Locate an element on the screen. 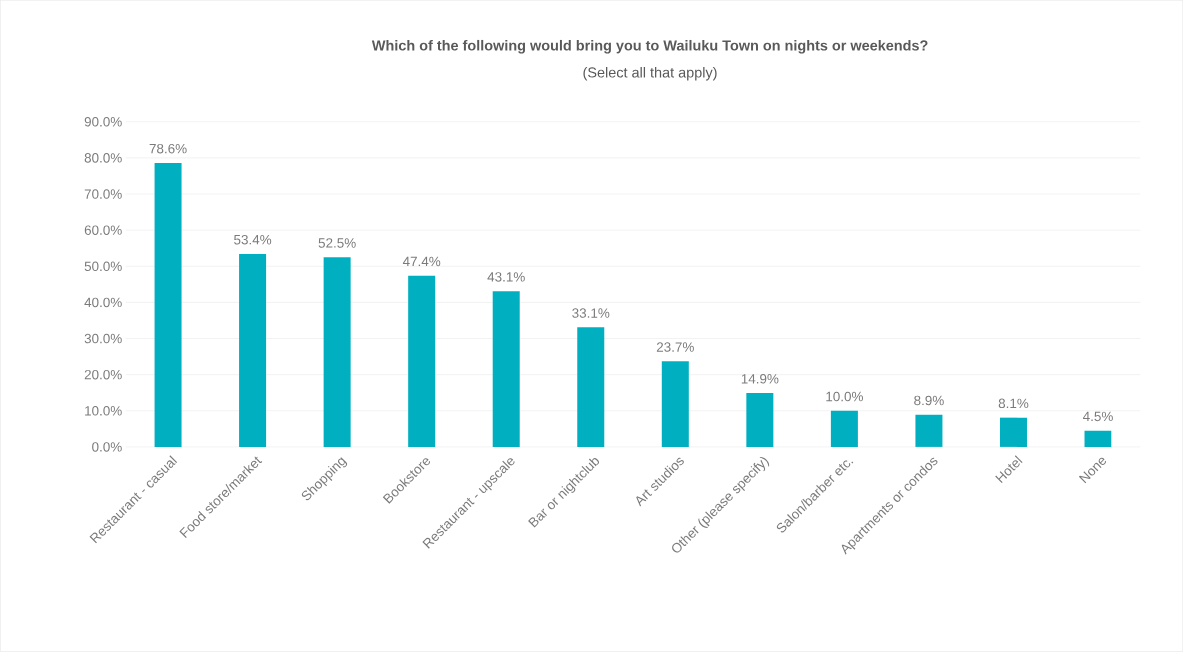 The height and width of the screenshot is (652, 1183). data-label: 4.5% is located at coordinates (1097, 416).